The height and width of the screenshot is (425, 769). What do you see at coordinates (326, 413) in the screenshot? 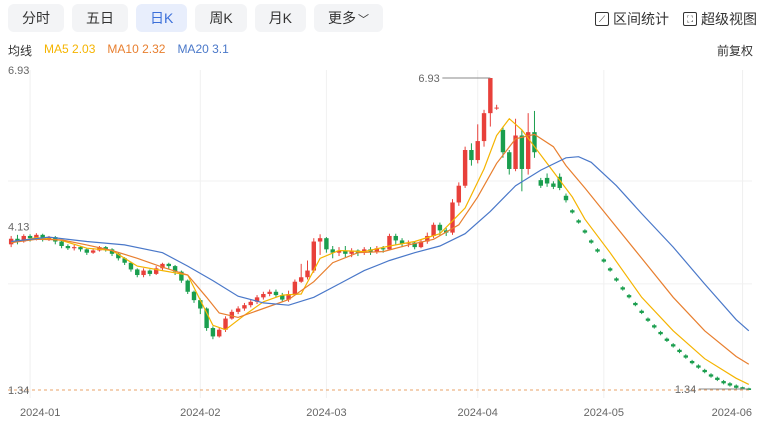
I see `x-tick-label: 2024-03` at bounding box center [326, 413].